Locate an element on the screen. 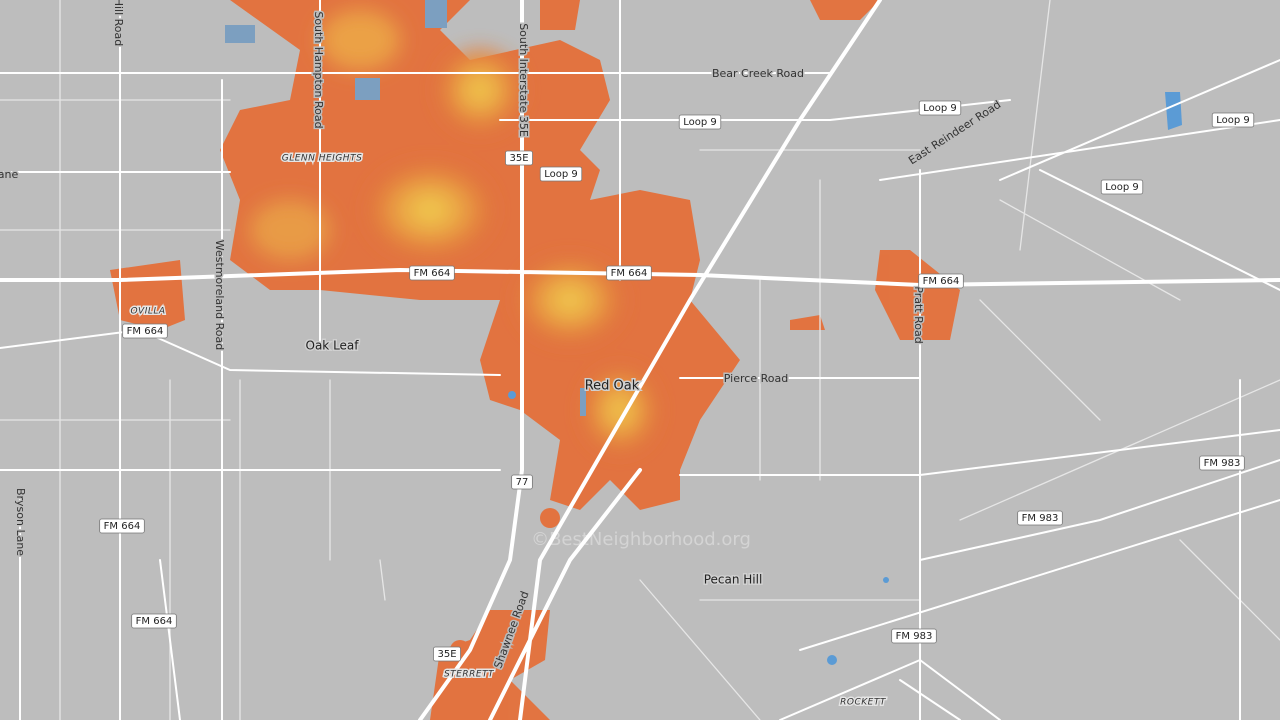  road-label: Pierce Road is located at coordinates (756, 378).